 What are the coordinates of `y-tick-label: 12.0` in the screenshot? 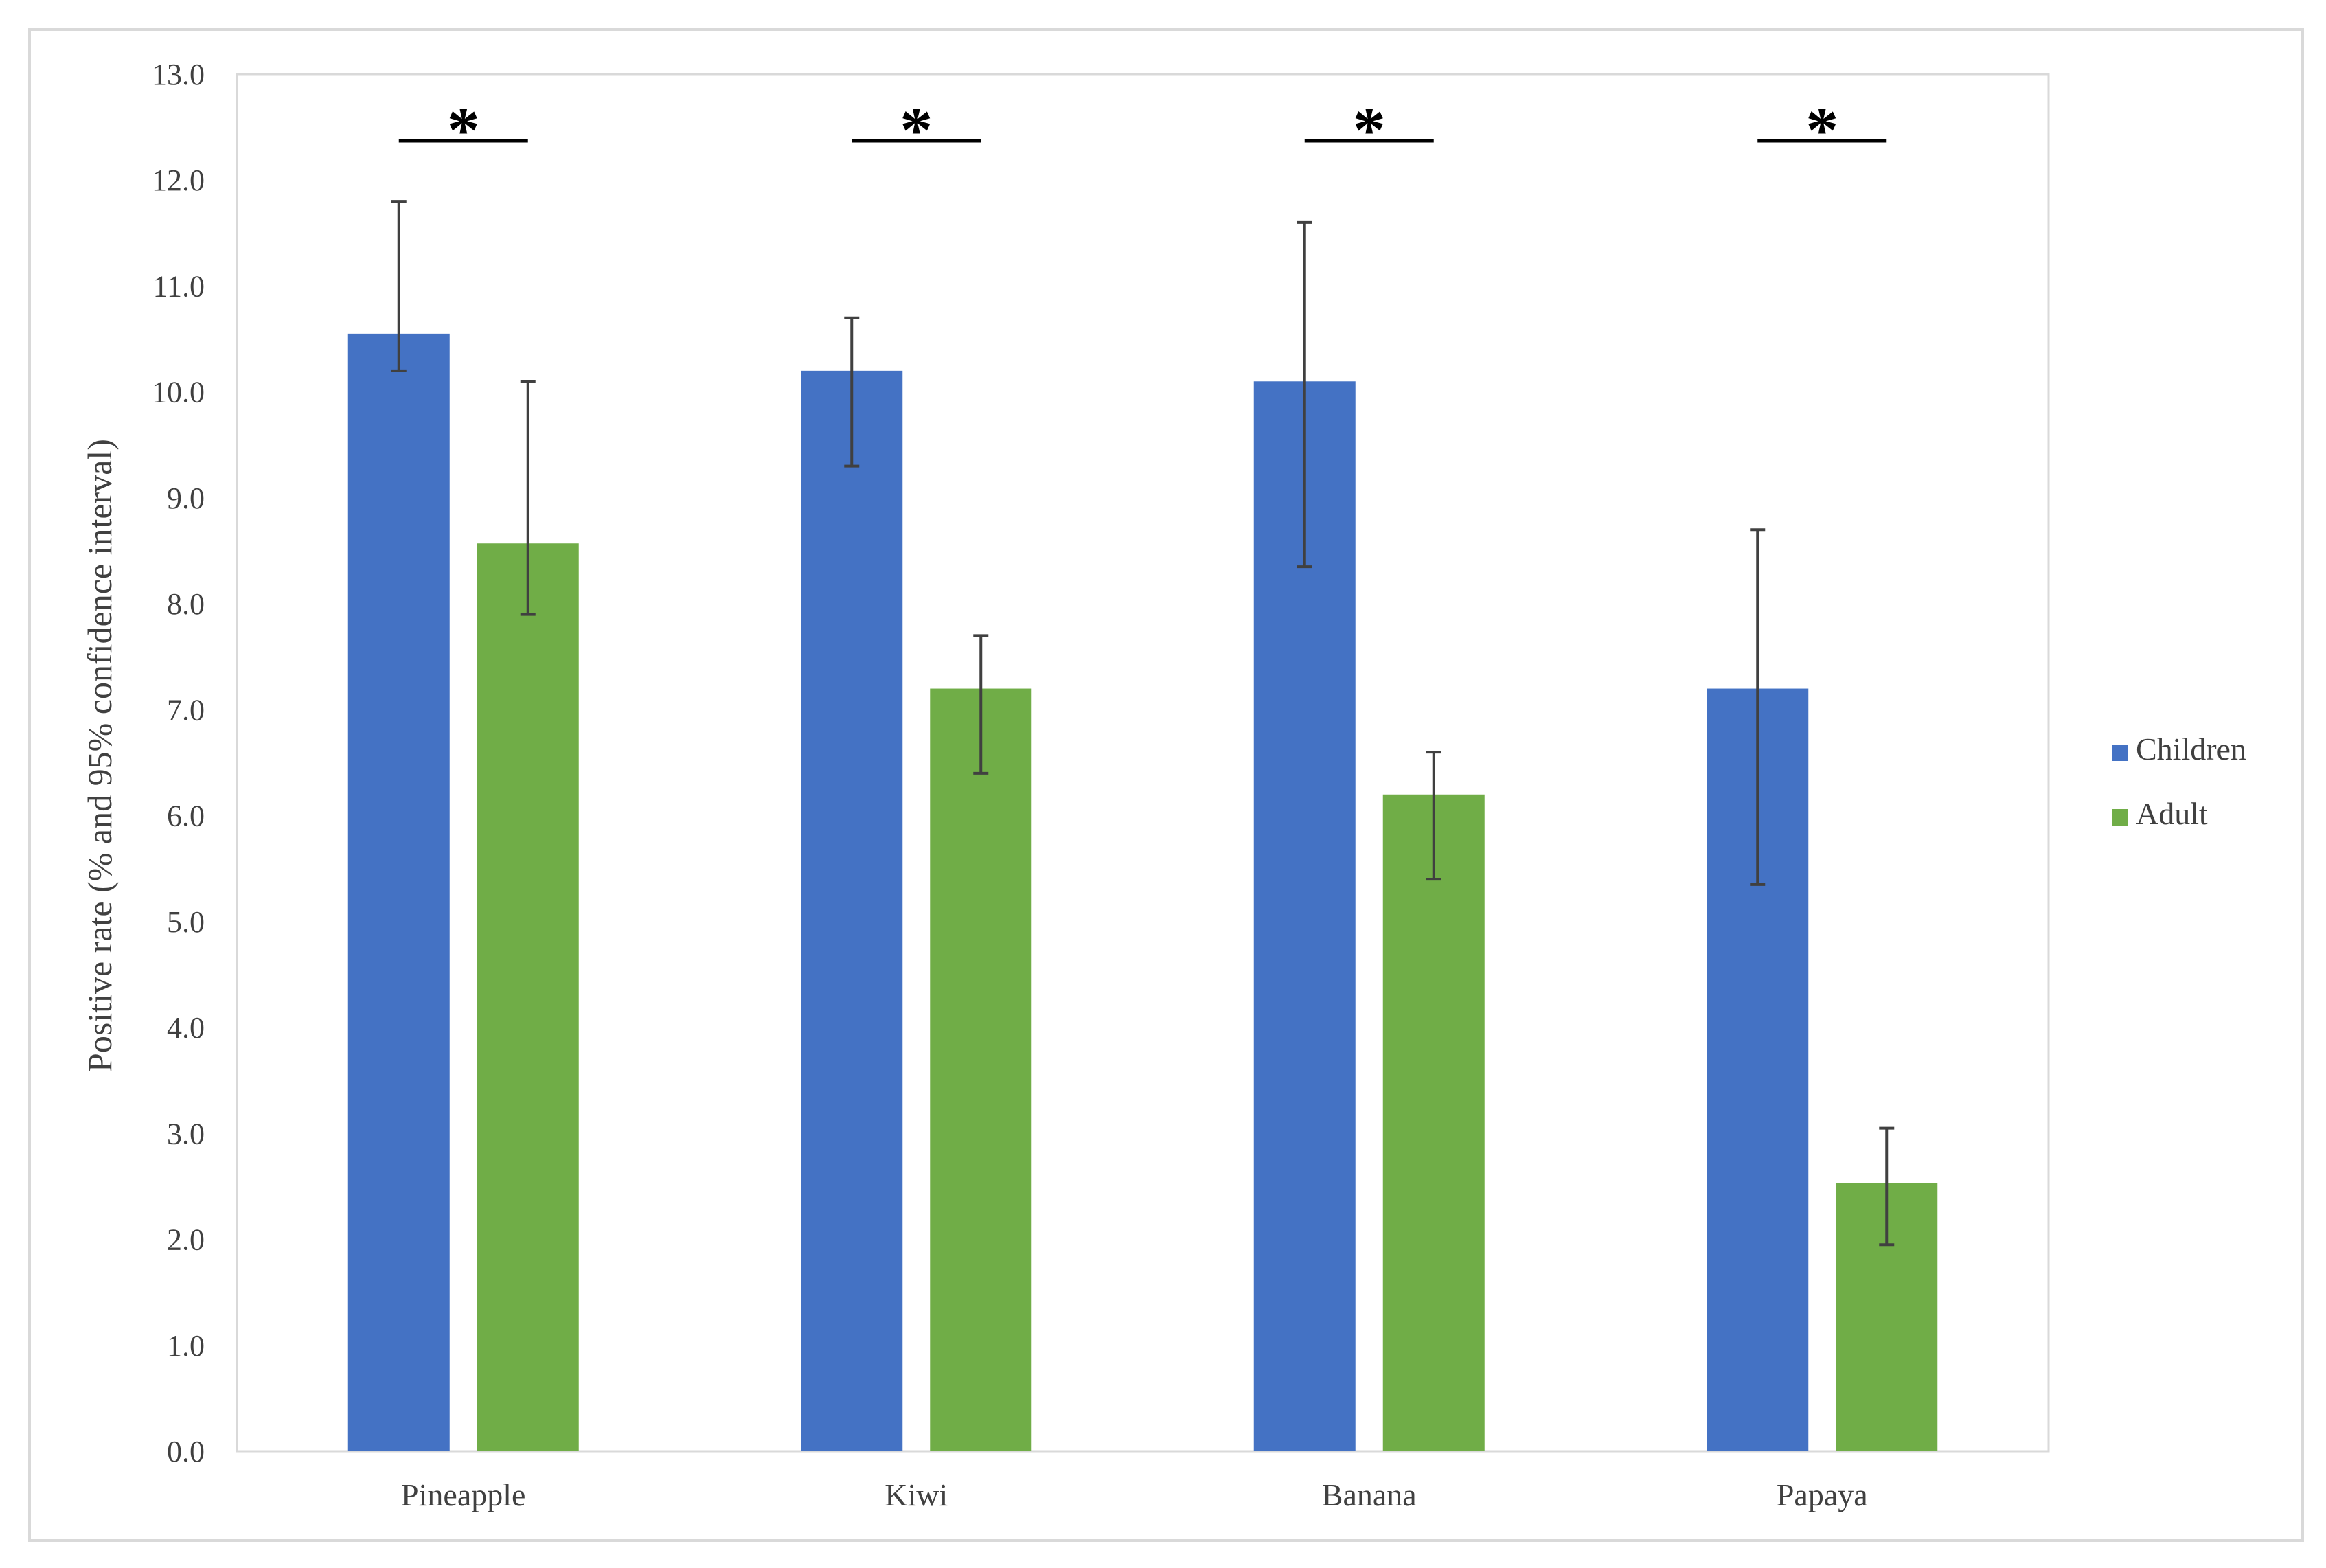 It's located at (178, 180).